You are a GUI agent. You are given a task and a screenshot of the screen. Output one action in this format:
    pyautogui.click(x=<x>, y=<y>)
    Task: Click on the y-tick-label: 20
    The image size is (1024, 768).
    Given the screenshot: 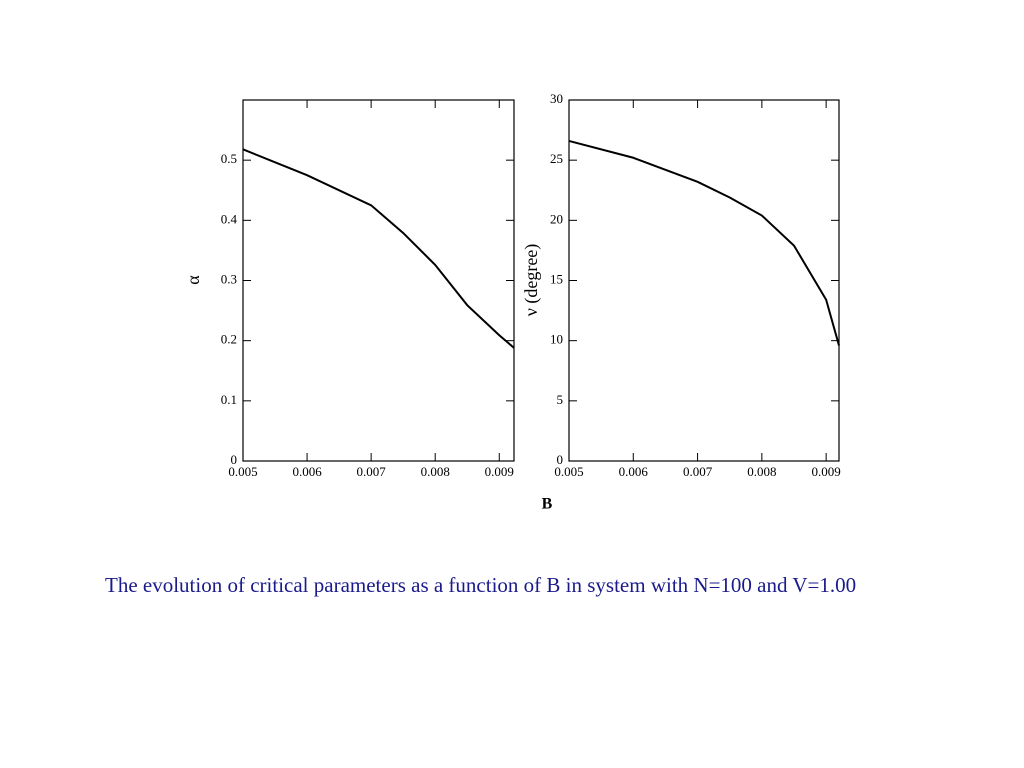 What is the action you would take?
    pyautogui.click(x=556, y=218)
    